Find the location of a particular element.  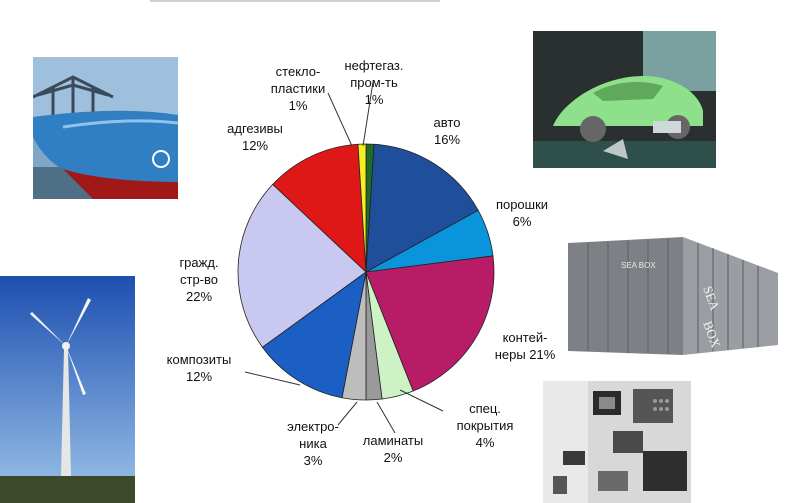

slice-label-line: покрытия is located at coordinates (485, 425).